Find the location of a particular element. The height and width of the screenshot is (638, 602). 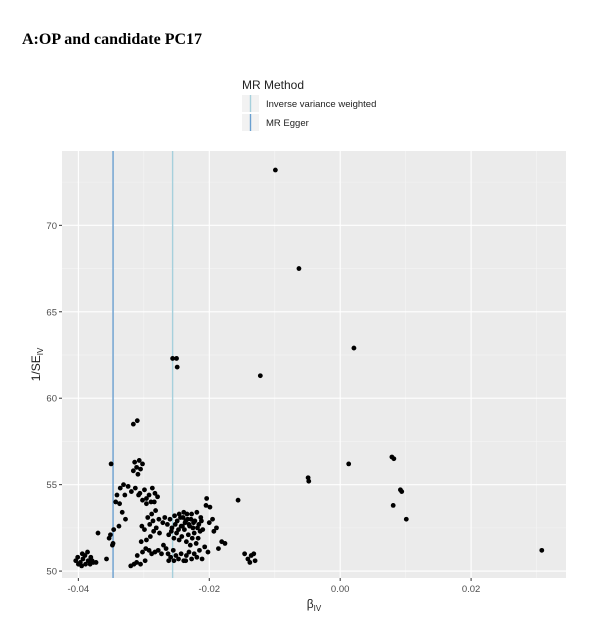

x-axis-title: βIV is located at coordinates (314, 605).